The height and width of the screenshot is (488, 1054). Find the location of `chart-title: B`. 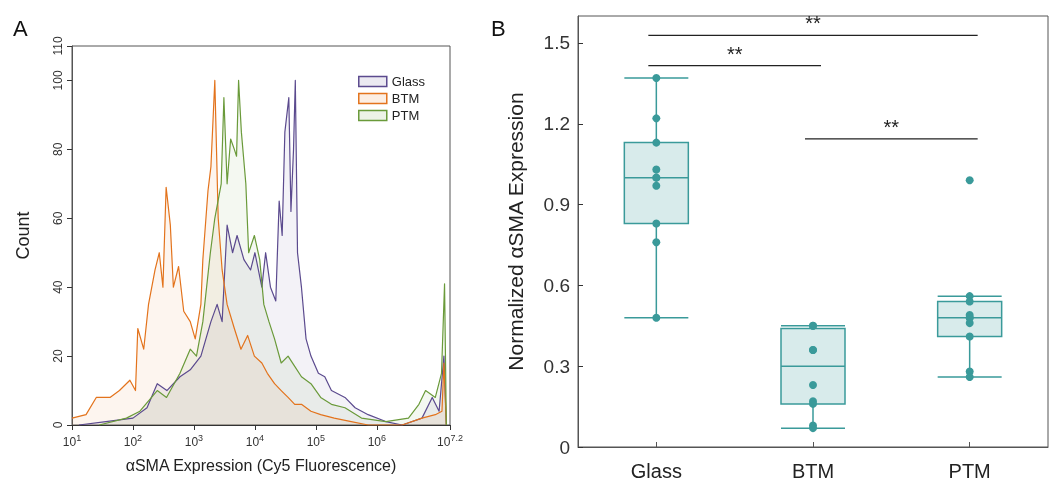

chart-title: B is located at coordinates (498, 28).